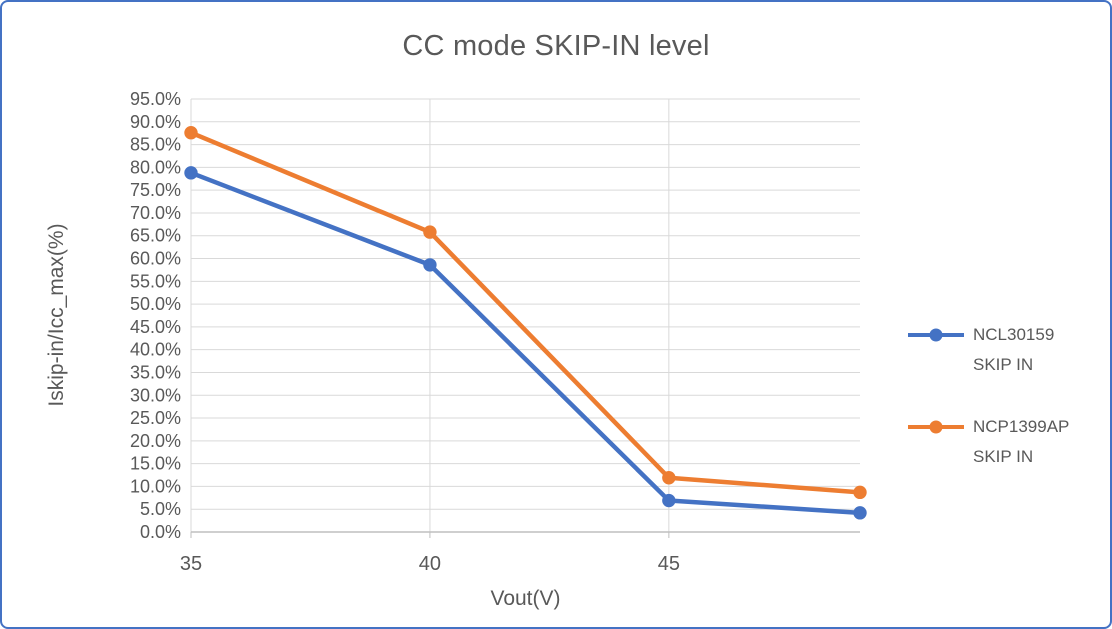 The height and width of the screenshot is (629, 1112). What do you see at coordinates (155, 441) in the screenshot?
I see `y-tick-label: 20.0%` at bounding box center [155, 441].